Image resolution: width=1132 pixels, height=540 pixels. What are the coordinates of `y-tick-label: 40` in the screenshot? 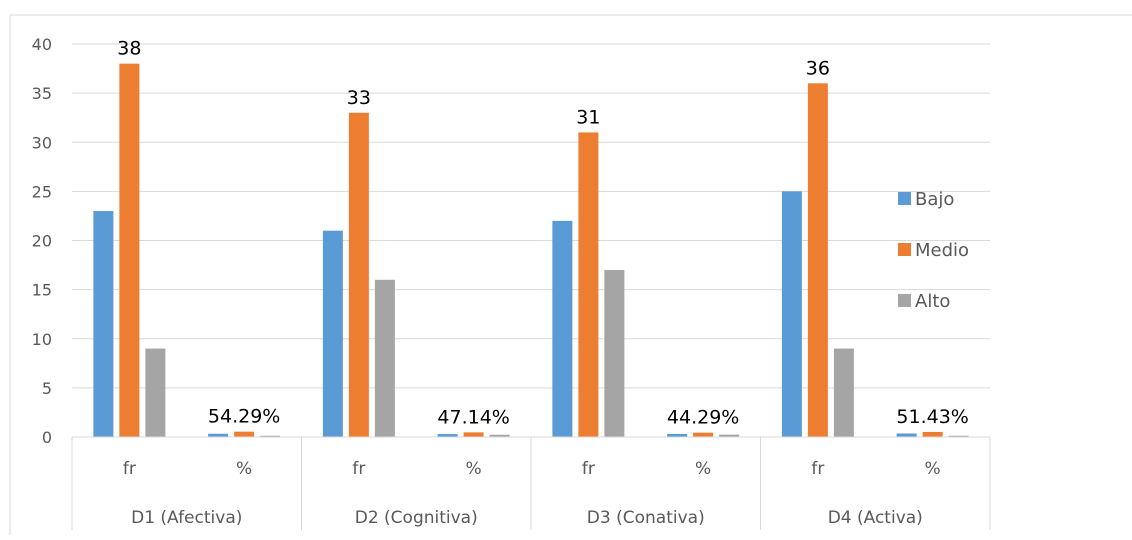 It's located at (42, 44).